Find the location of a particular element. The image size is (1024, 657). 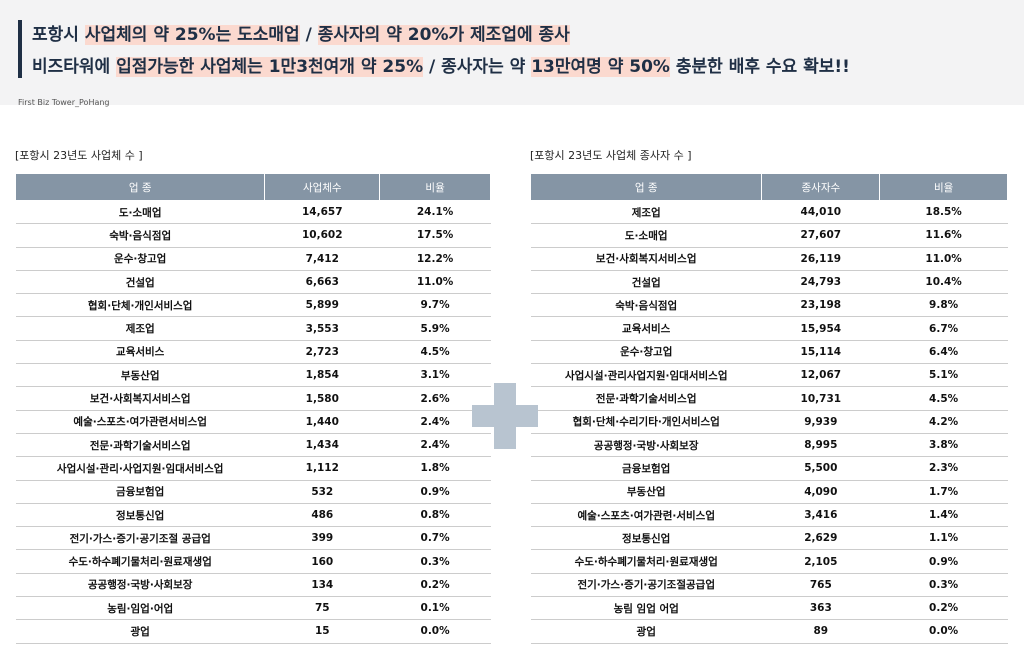

cell: 2,629 is located at coordinates (820, 538).